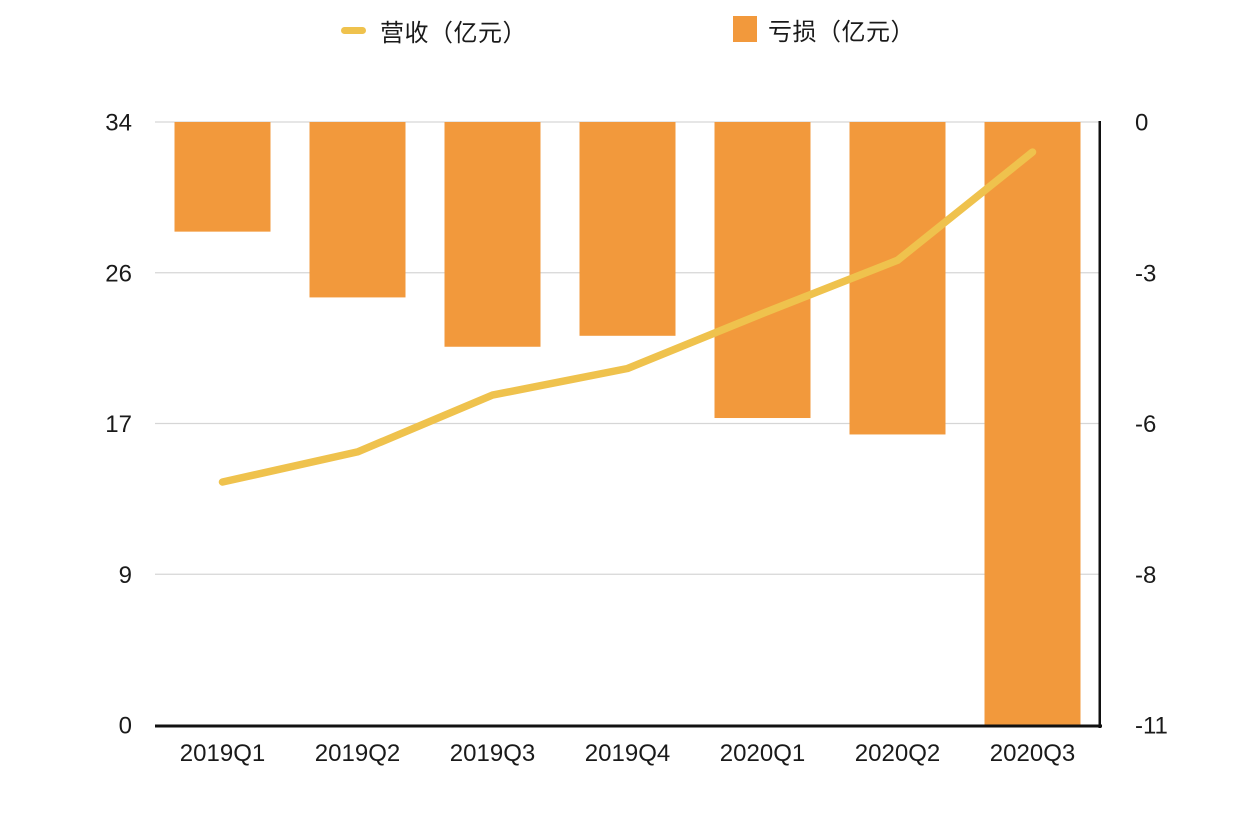 The width and height of the screenshot is (1256, 814). I want to click on left-axis-tick-label: 17, so click(118, 424).